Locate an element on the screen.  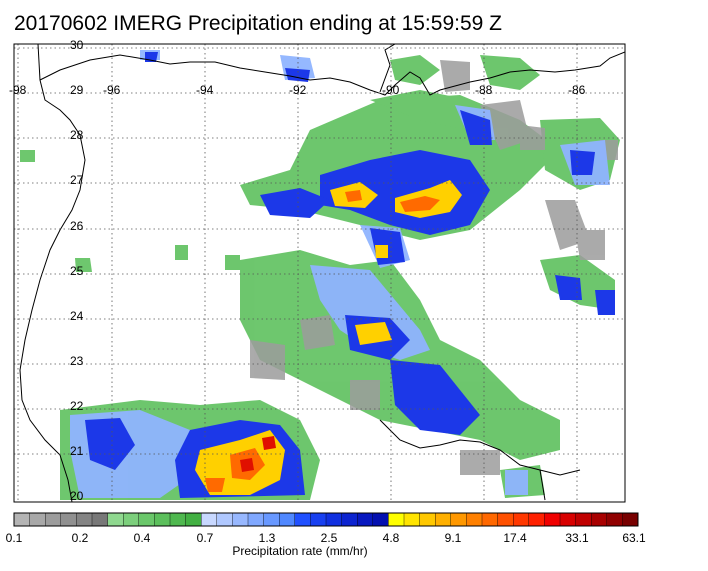
lat-label: 28 is located at coordinates (77, 135).